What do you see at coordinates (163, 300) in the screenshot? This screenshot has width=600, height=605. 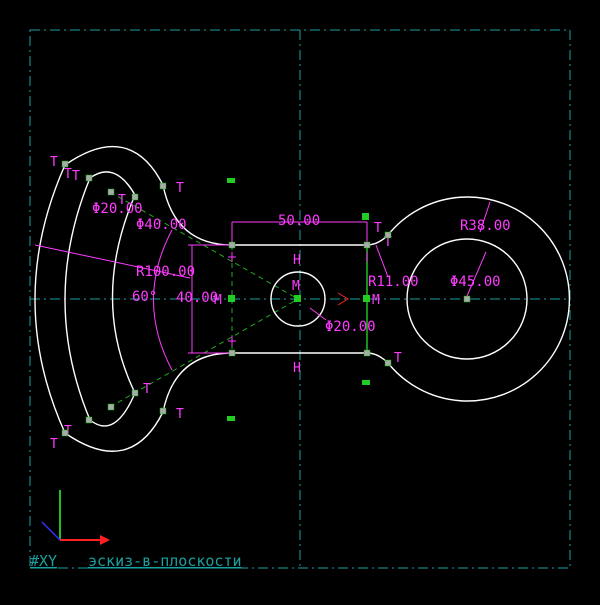 I see `dim-angle-arc` at bounding box center [163, 300].